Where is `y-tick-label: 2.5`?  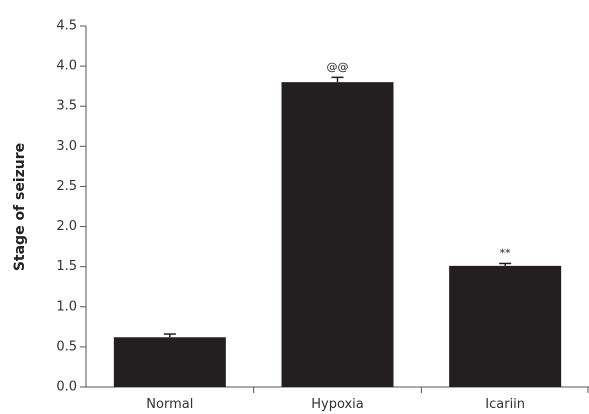
y-tick-label: 2.5 is located at coordinates (66, 186).